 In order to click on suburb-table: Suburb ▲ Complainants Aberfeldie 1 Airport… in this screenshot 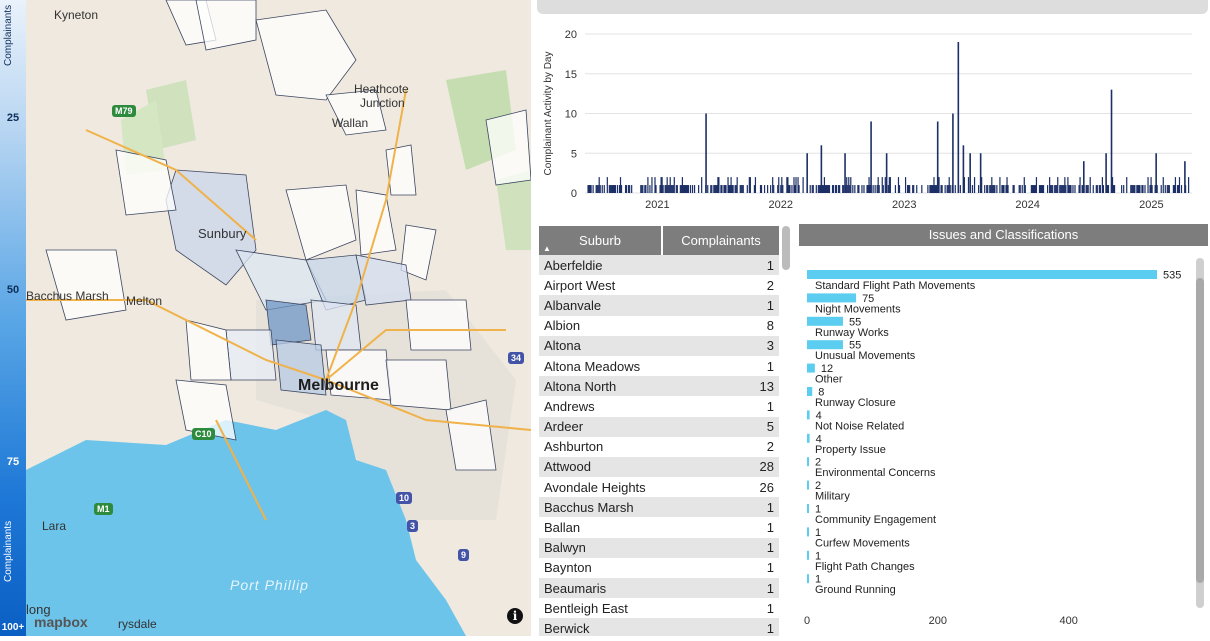, I will do `click(666, 431)`.